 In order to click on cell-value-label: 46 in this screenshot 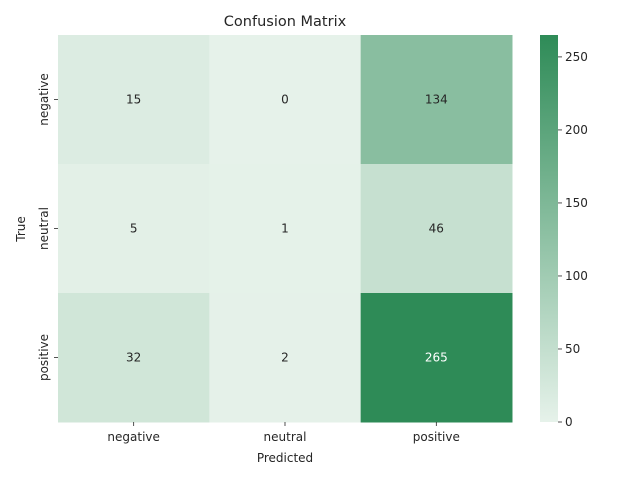, I will do `click(436, 229)`.